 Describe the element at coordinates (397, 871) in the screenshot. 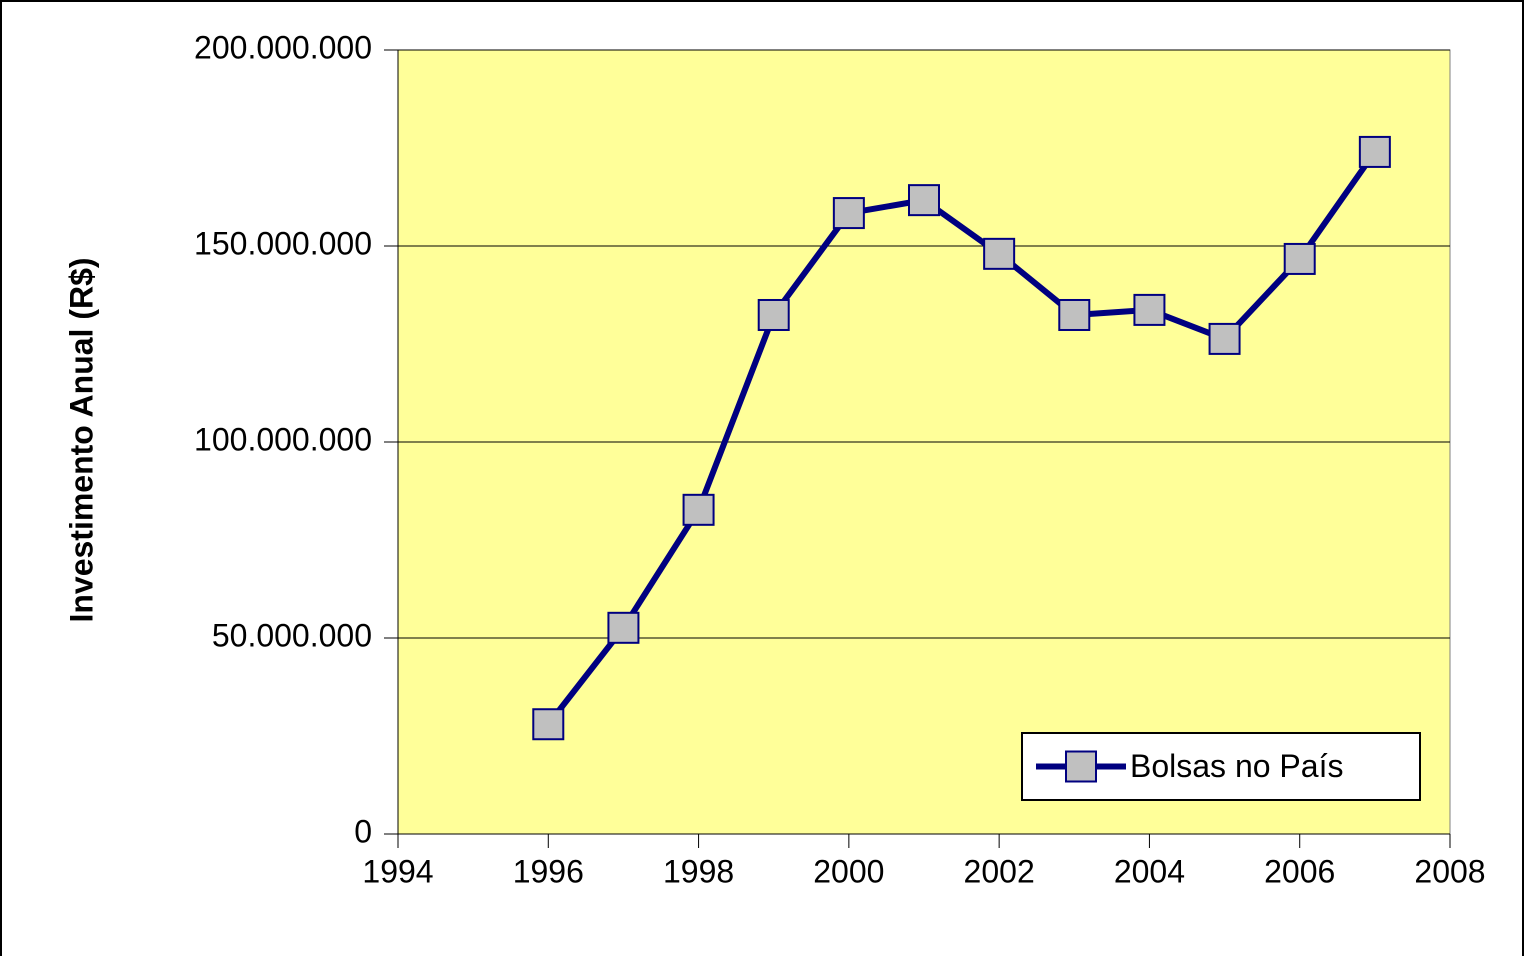

I see `x-tick-label: 1994` at that location.